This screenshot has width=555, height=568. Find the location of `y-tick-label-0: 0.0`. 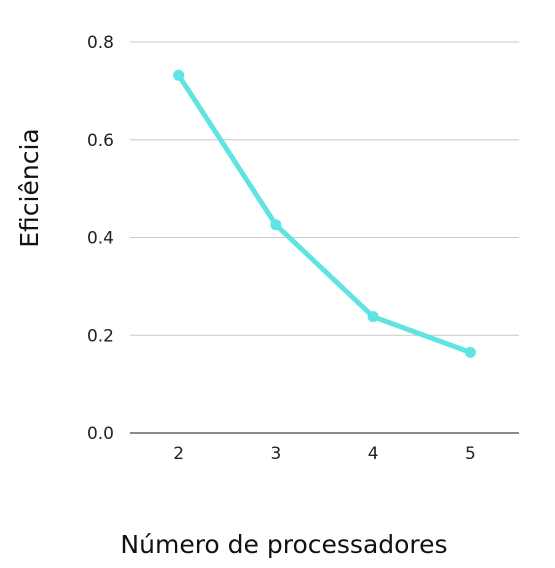

y-tick-label-0: 0.0 is located at coordinates (100, 434).